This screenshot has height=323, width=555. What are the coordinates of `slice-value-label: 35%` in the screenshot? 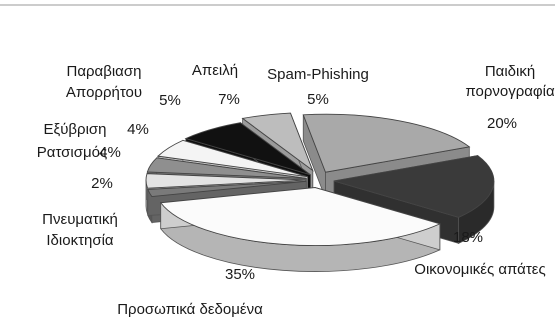 It's located at (240, 274).